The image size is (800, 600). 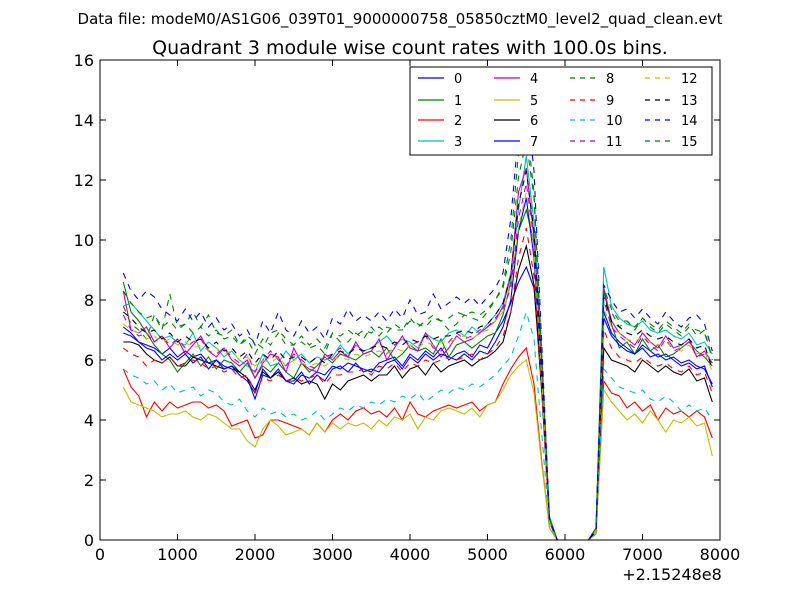 I want to click on legend-box, so click(x=561, y=111).